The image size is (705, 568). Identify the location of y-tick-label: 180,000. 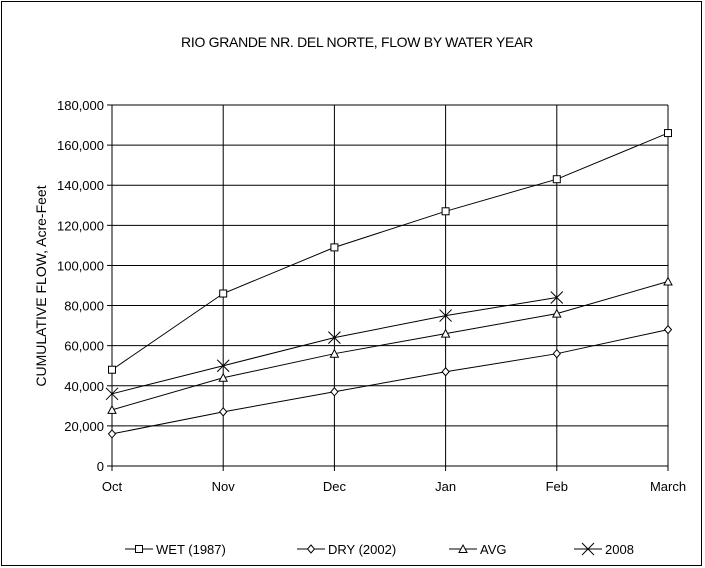
(80, 105).